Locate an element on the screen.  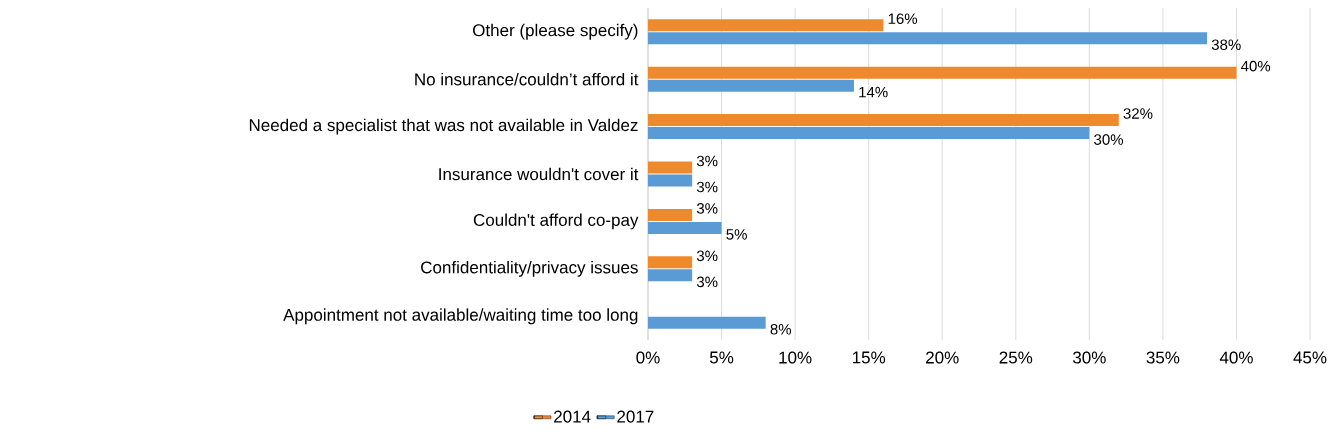
data-label: 5% is located at coordinates (736, 234).